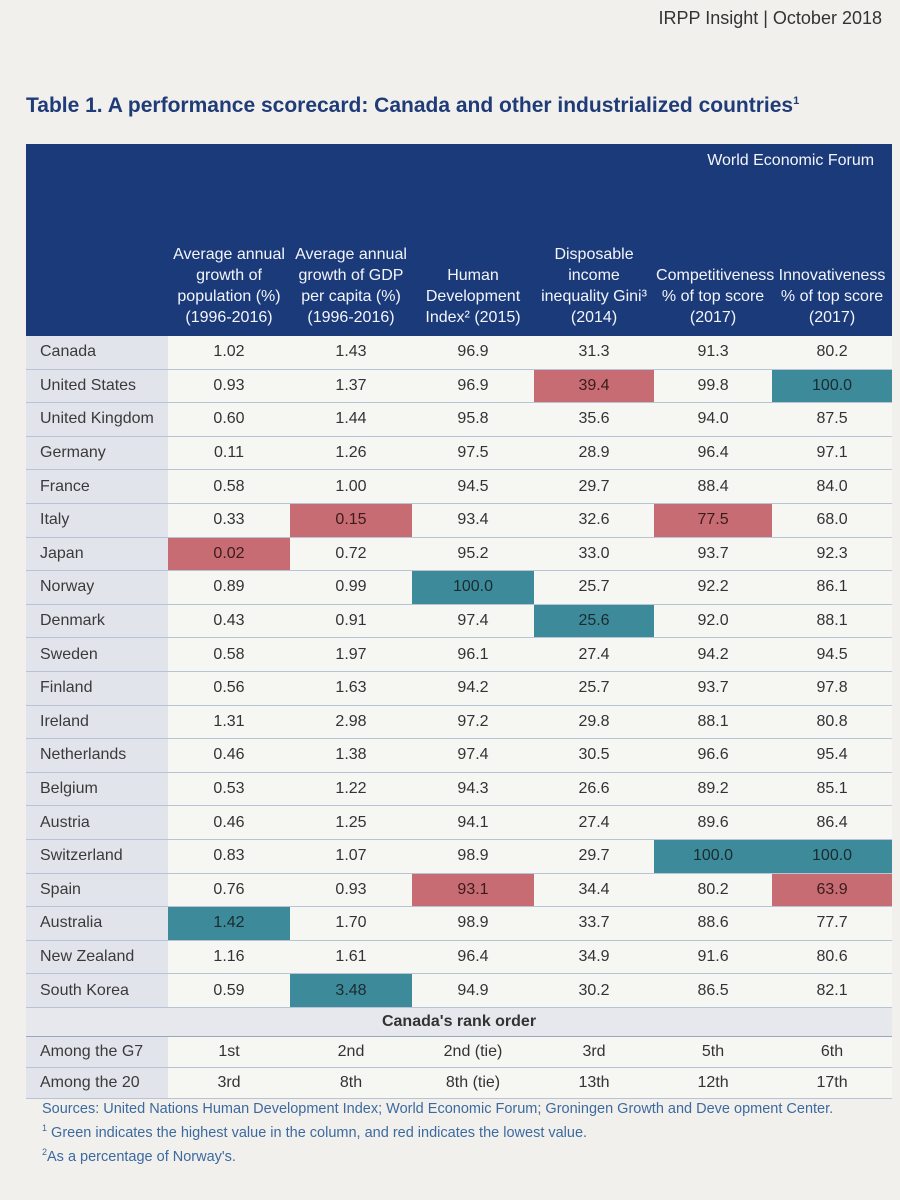 The image size is (900, 1200). I want to click on value-cell: 34.9, so click(594, 957).